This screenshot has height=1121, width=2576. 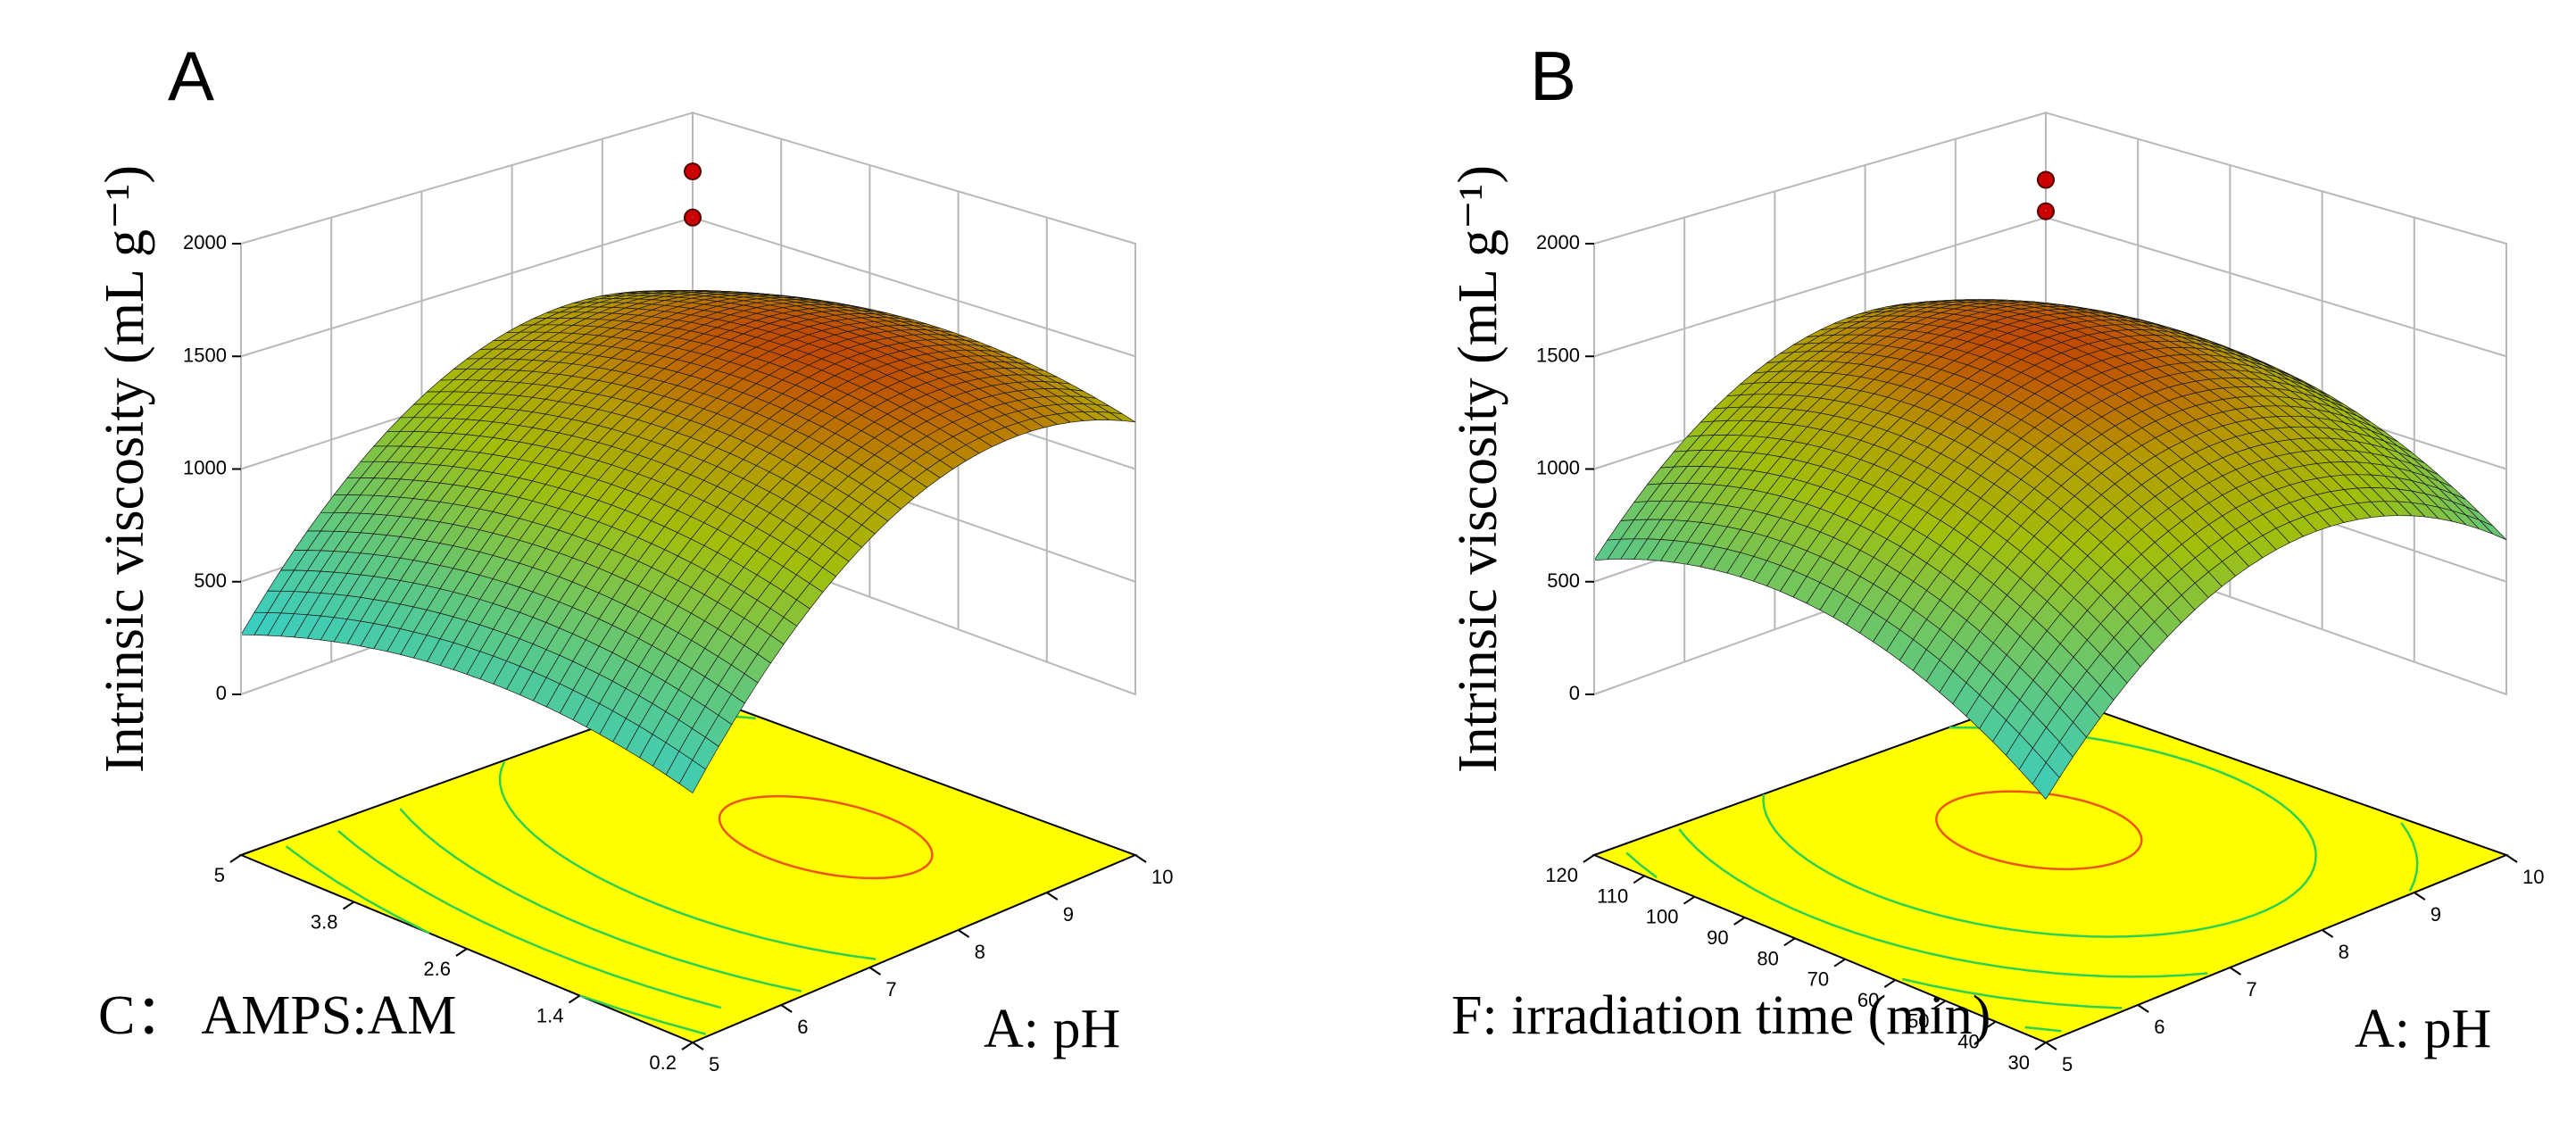 What do you see at coordinates (191, 76) in the screenshot?
I see `panel-a-letter: A` at bounding box center [191, 76].